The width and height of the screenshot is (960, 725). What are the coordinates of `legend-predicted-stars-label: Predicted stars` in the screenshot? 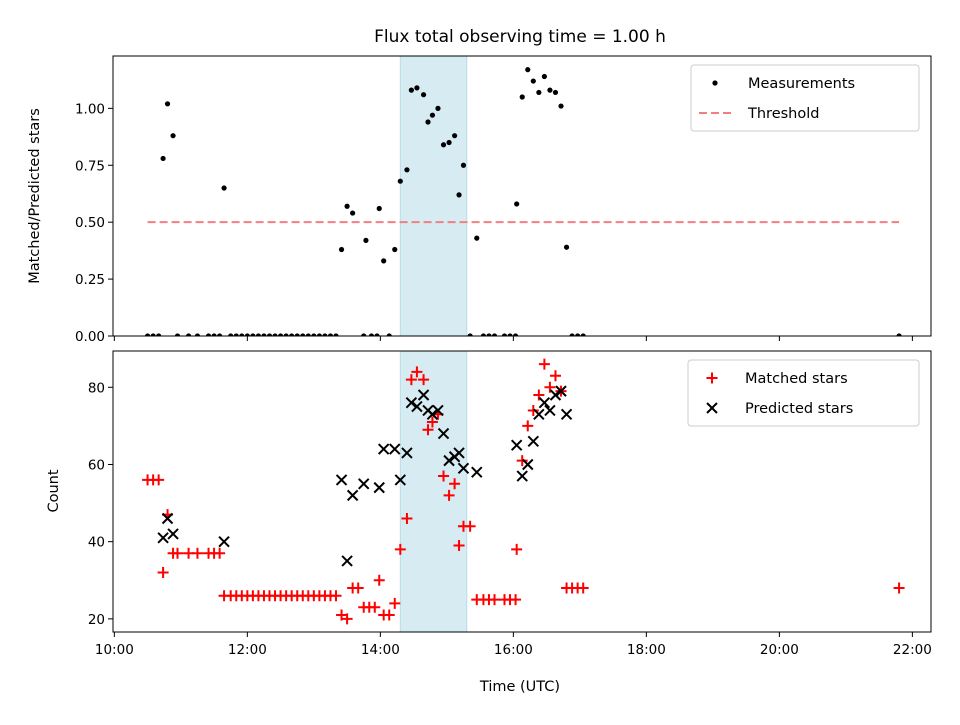 It's located at (799, 409).